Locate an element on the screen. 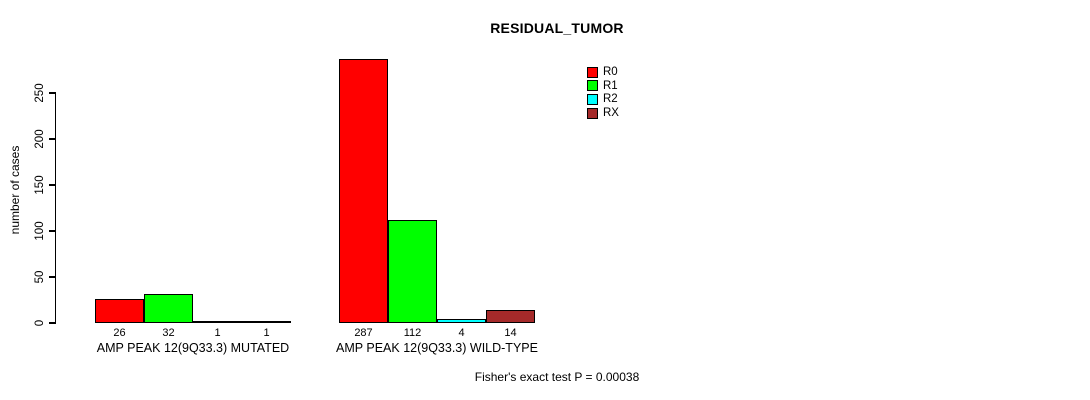 This screenshot has height=400, width=1090. legend-swatch-r2 is located at coordinates (592, 99).